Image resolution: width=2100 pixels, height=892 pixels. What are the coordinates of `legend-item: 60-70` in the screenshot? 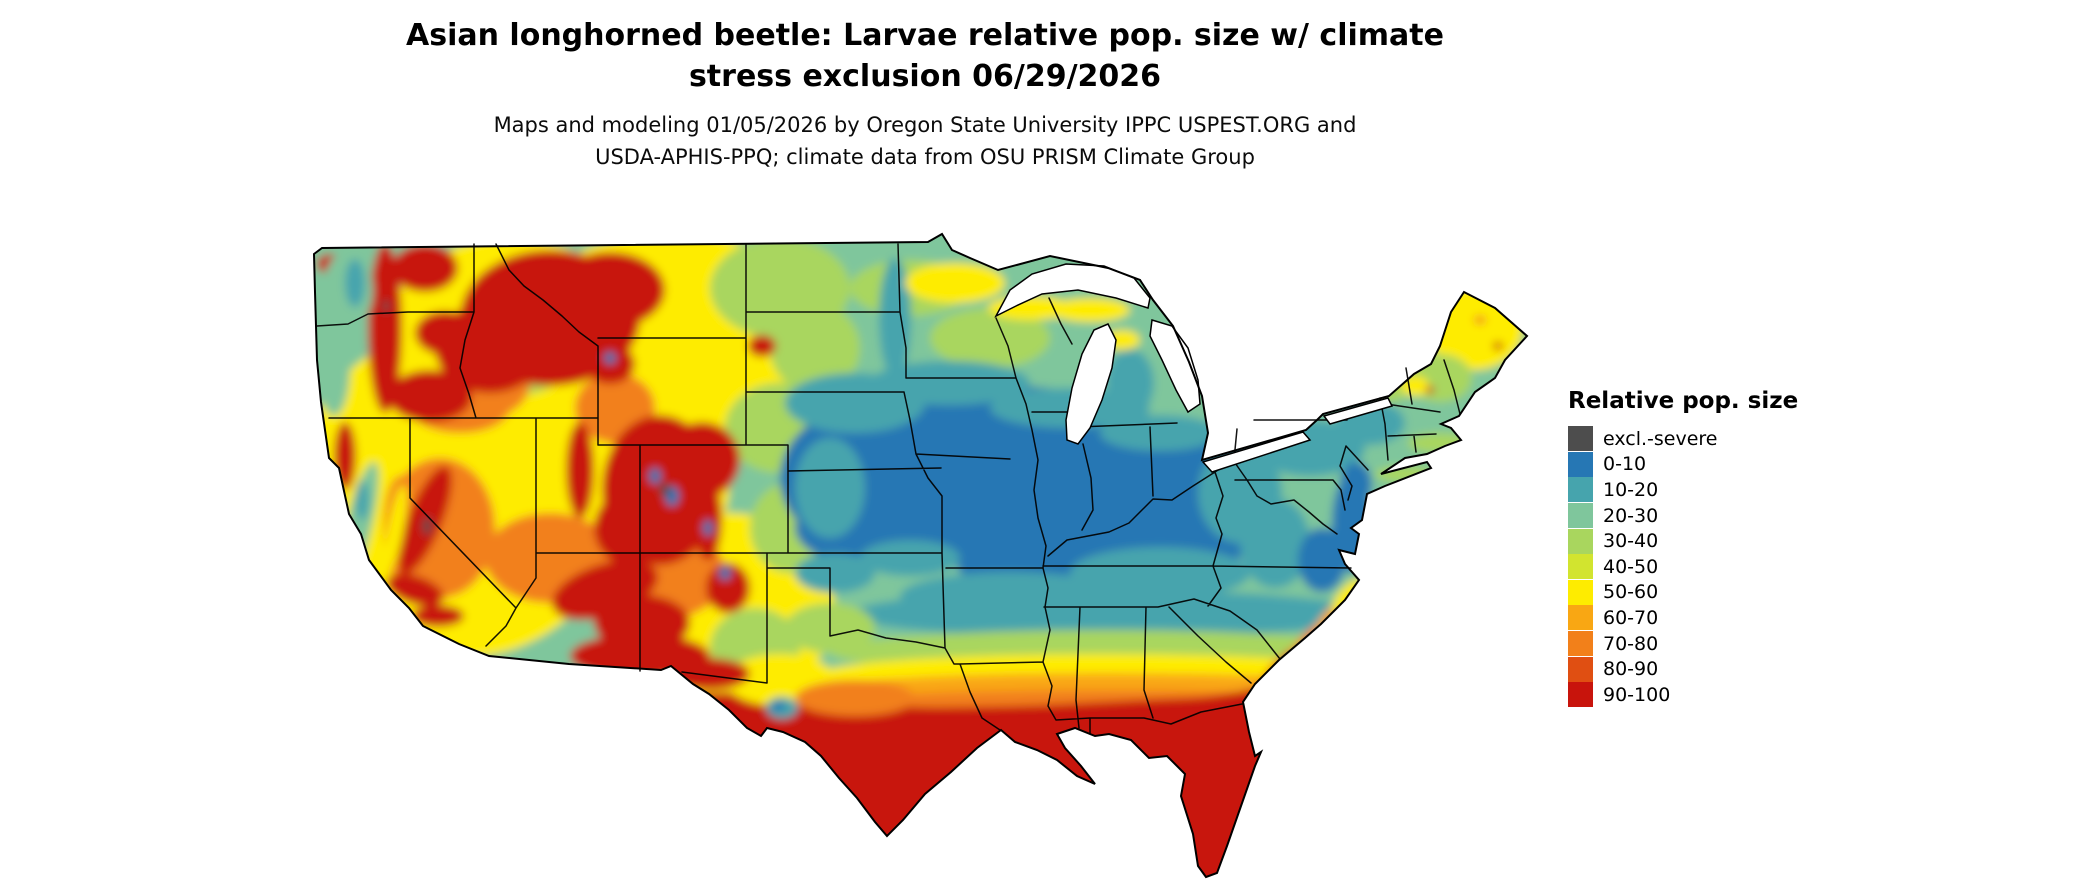 It's located at (1683, 618).